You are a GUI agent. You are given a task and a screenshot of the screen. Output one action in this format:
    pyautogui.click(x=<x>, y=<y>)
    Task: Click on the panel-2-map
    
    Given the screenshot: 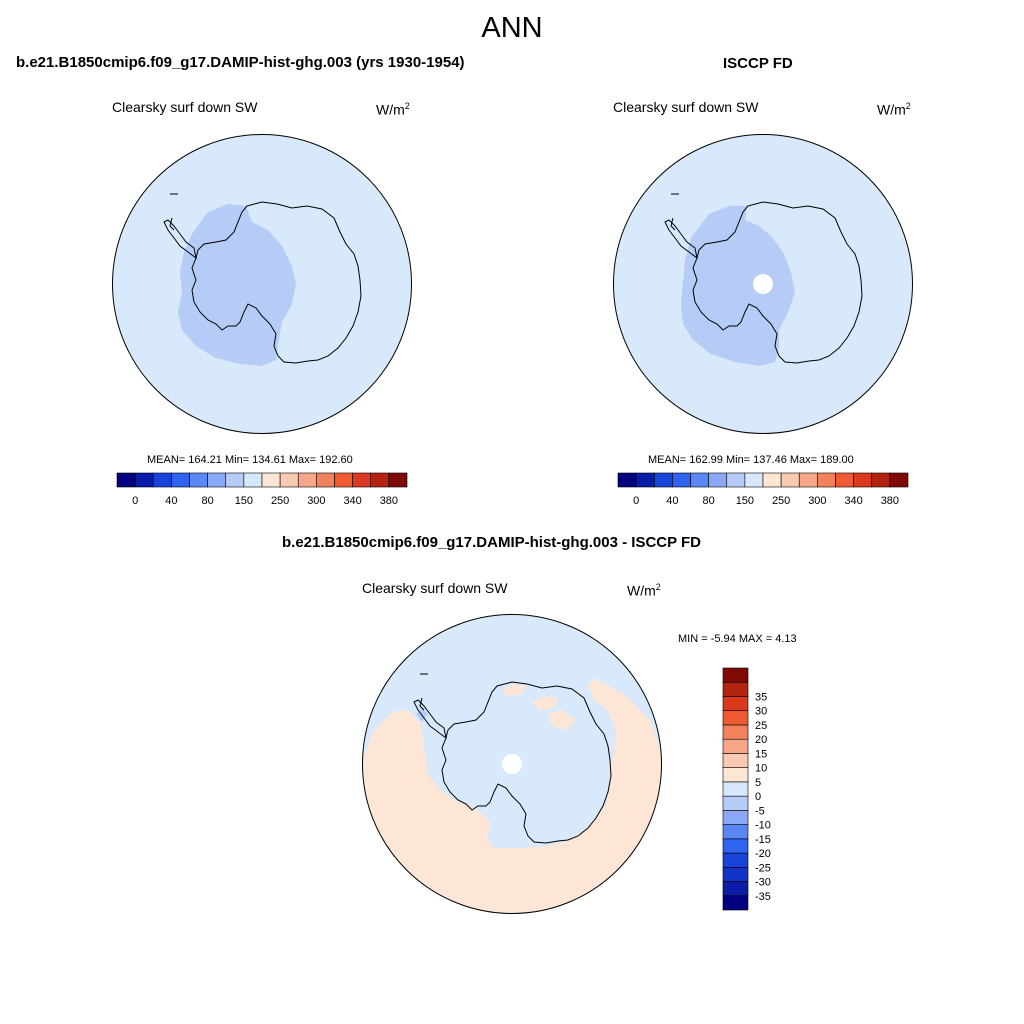 What is the action you would take?
    pyautogui.click(x=763, y=284)
    